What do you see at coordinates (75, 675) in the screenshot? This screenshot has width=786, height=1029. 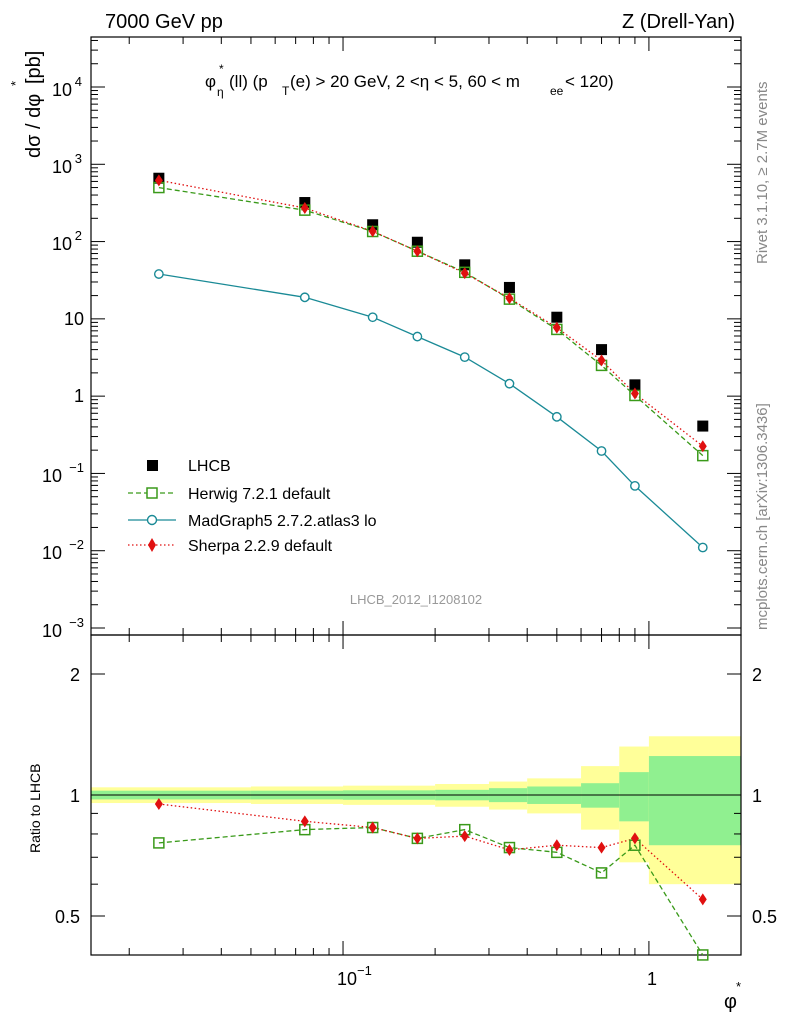 I see `ratio-ytick-2: 2` at bounding box center [75, 675].